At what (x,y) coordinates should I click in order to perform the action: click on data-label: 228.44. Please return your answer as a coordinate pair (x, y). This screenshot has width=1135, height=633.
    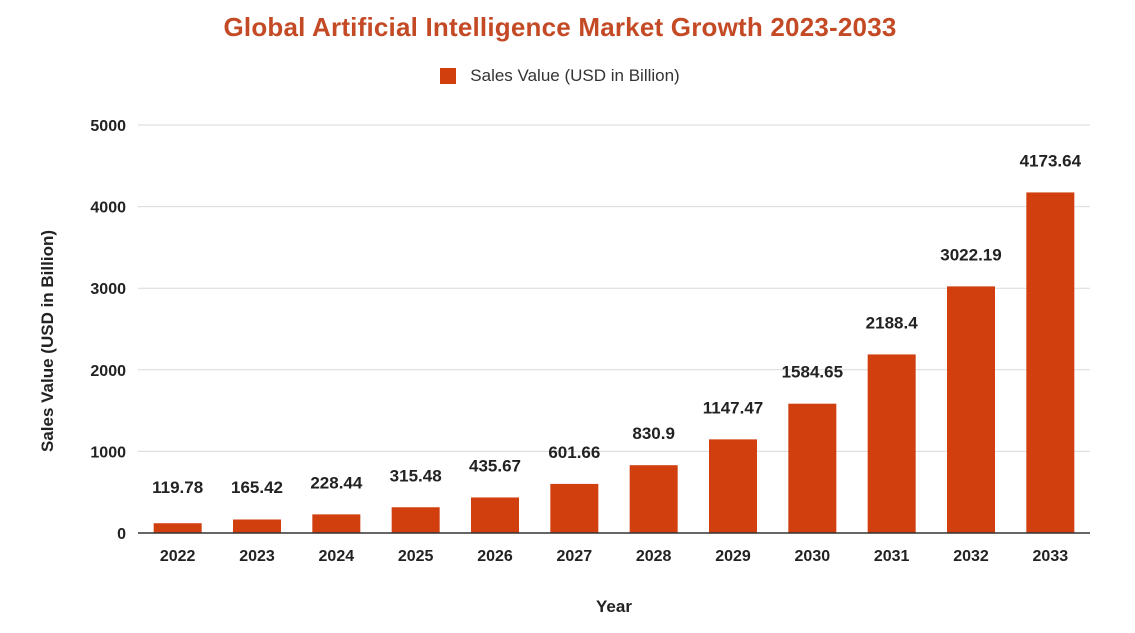
    Looking at the image, I should click on (336, 482).